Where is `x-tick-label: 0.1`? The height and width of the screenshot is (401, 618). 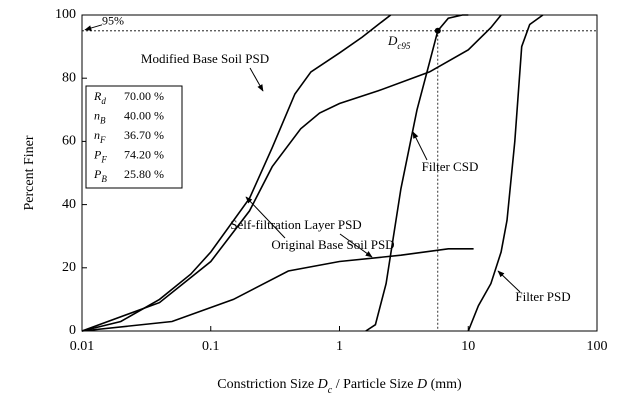 x-tick-label: 0.1 is located at coordinates (211, 346).